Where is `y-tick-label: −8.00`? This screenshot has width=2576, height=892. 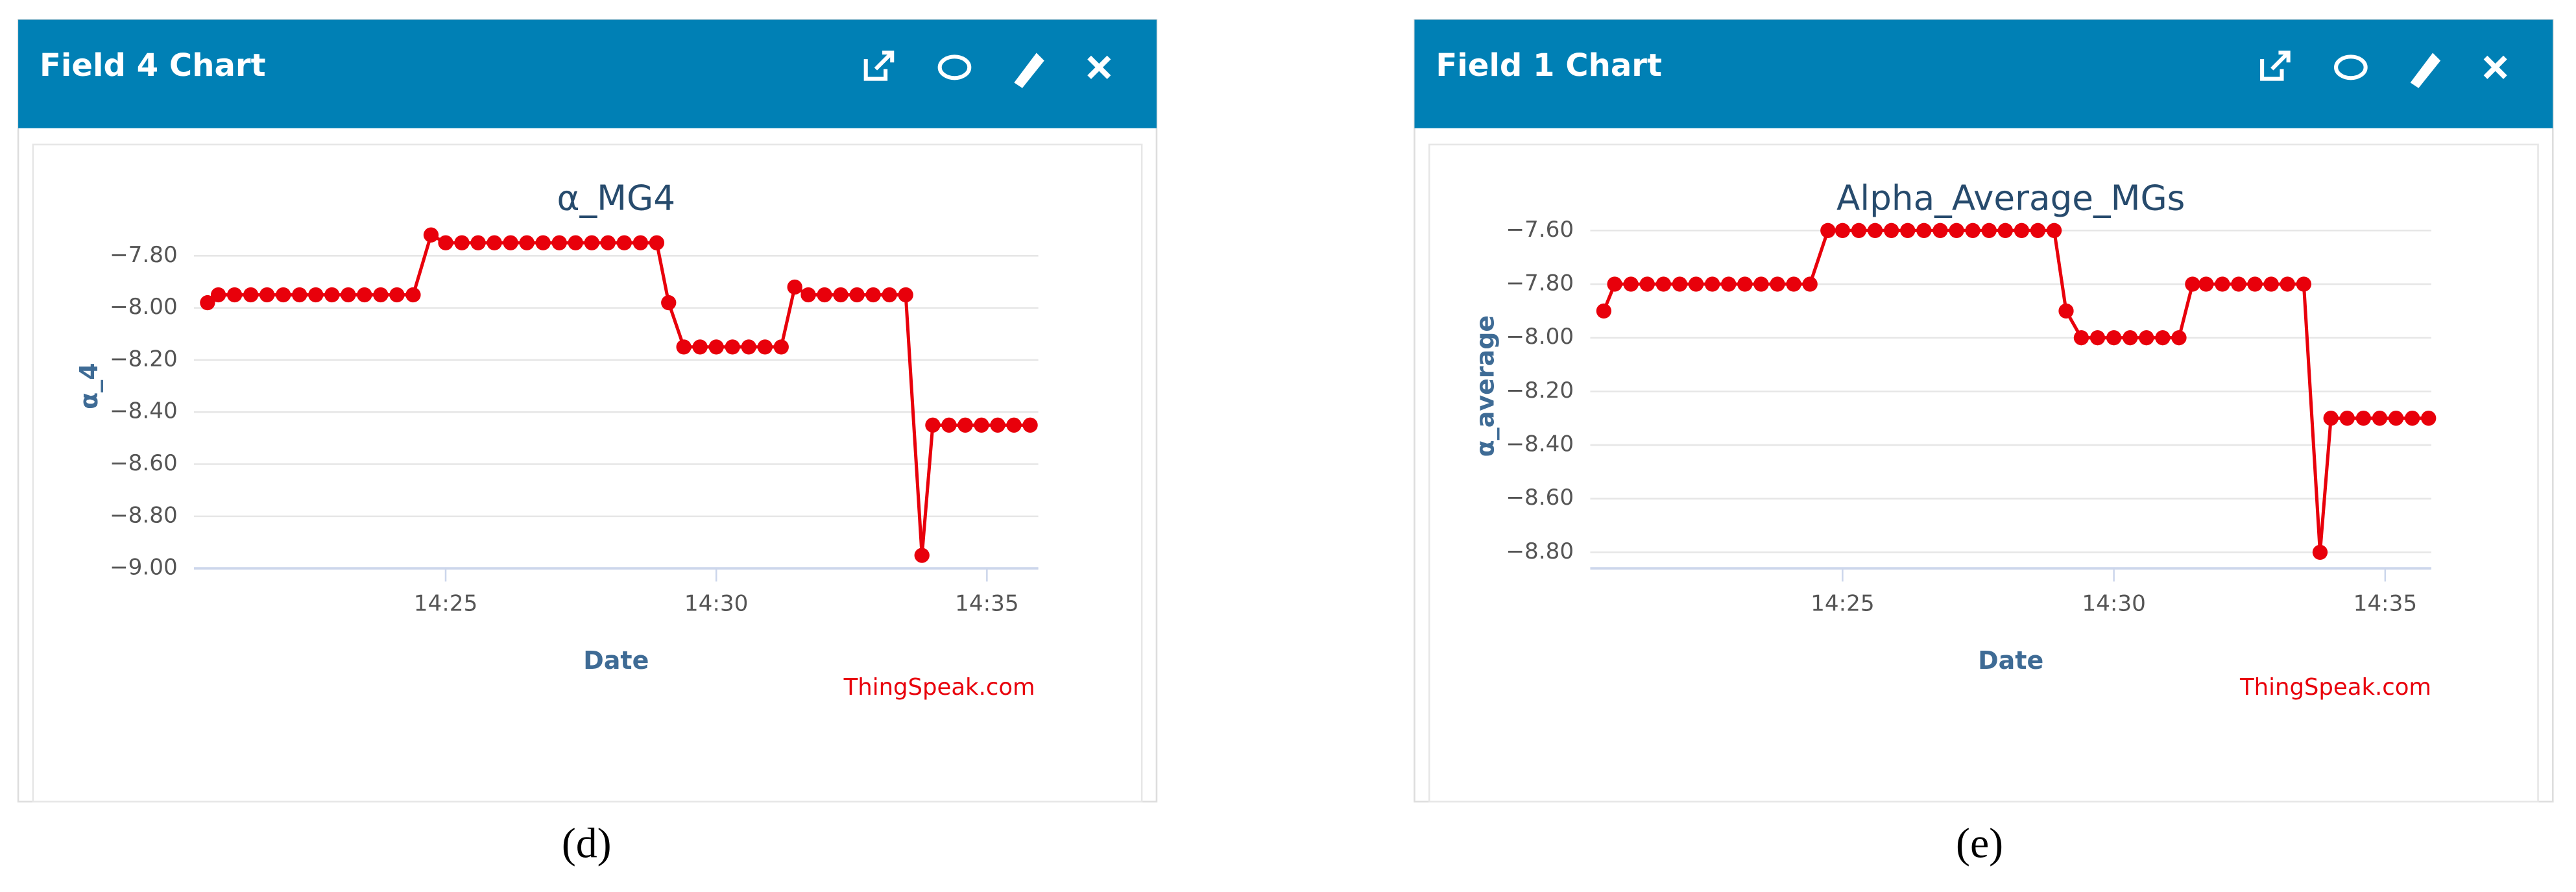
y-tick-label: −8.00 is located at coordinates (1540, 337).